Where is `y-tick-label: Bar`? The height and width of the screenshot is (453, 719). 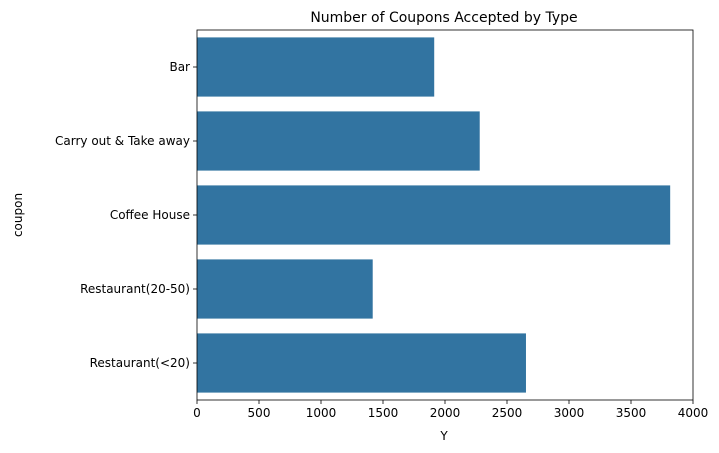
y-tick-label: Bar is located at coordinates (179, 67).